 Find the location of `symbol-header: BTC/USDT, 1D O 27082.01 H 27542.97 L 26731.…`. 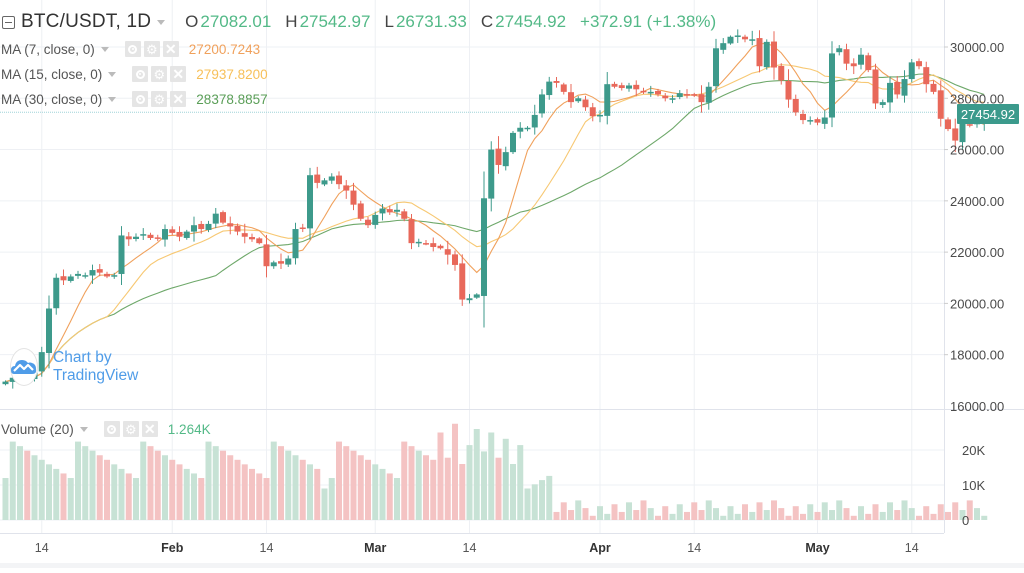

symbol-header: BTC/USDT, 1D O 27082.01 H 27542.97 L 26731.… is located at coordinates (359, 22).